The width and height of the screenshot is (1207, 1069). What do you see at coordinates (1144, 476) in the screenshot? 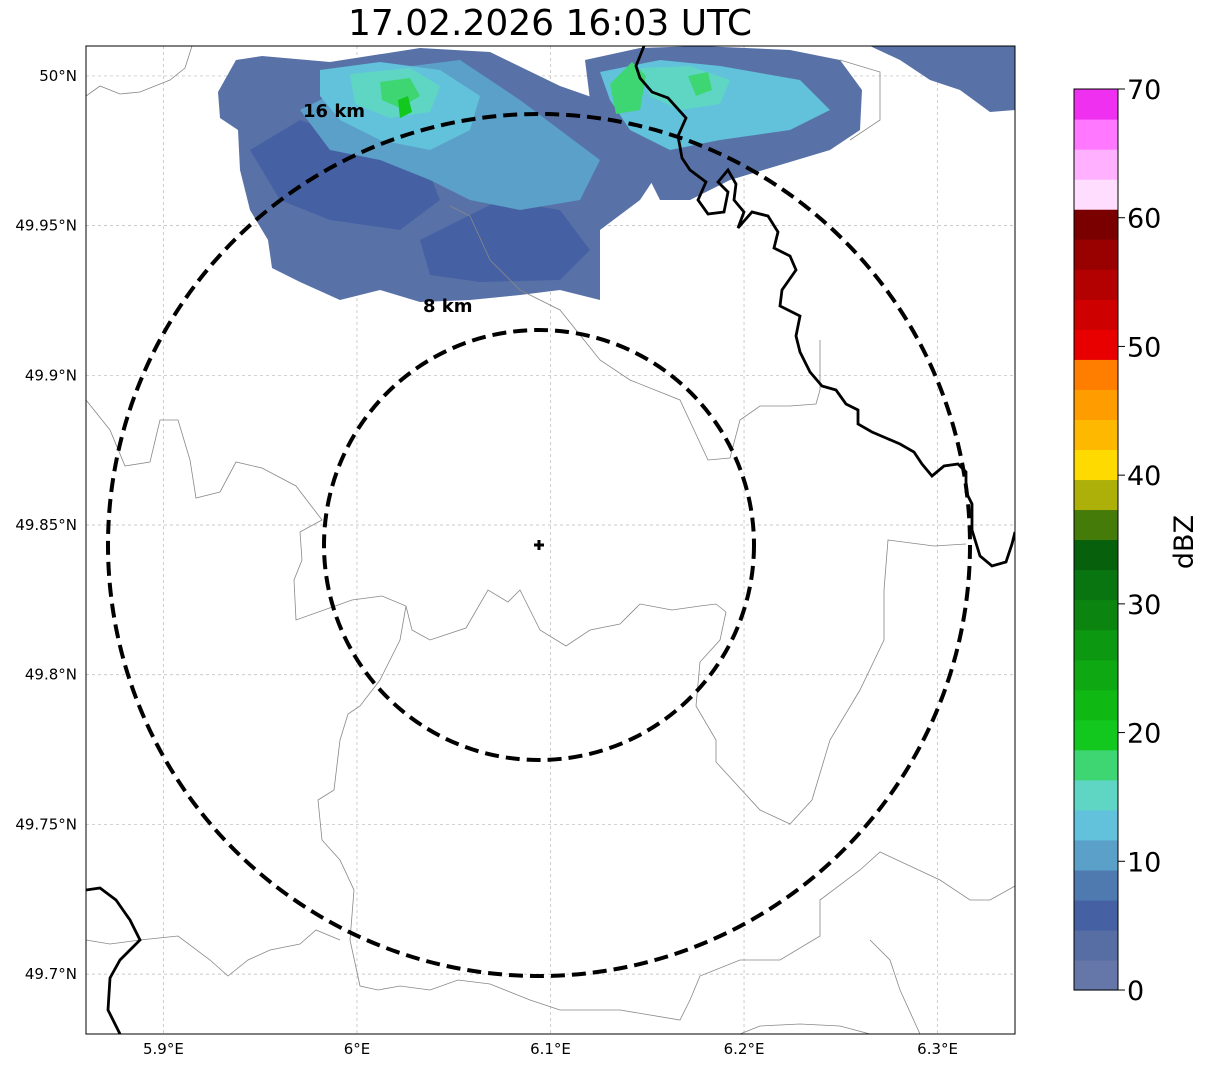
I see `colorbar-tick-label: 40` at bounding box center [1144, 476].